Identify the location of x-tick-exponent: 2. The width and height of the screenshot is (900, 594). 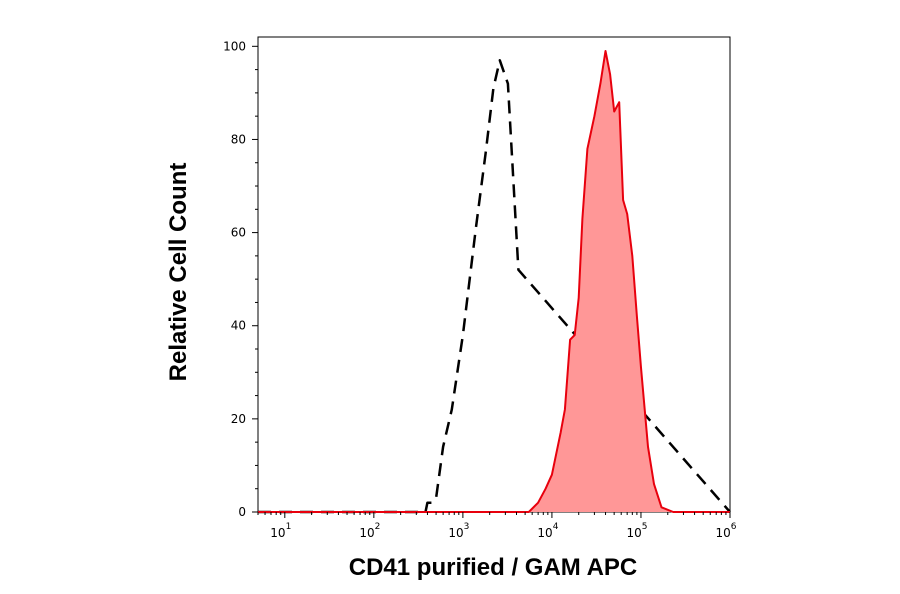
(378, 527).